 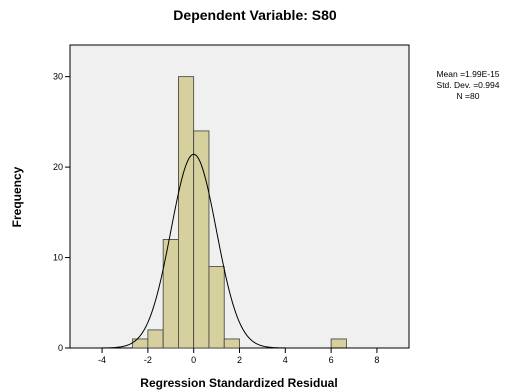 I want to click on x-tick-label: 6, so click(x=331, y=360).